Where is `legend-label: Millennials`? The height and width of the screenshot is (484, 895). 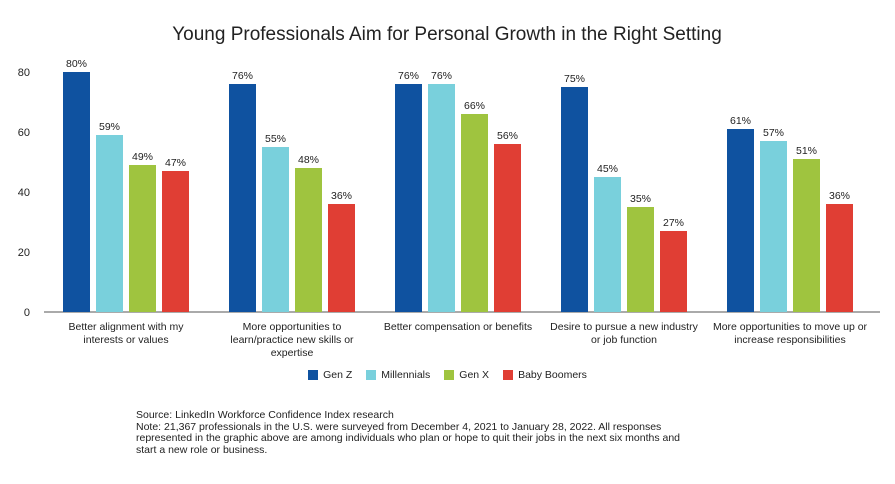 legend-label: Millennials is located at coordinates (406, 375).